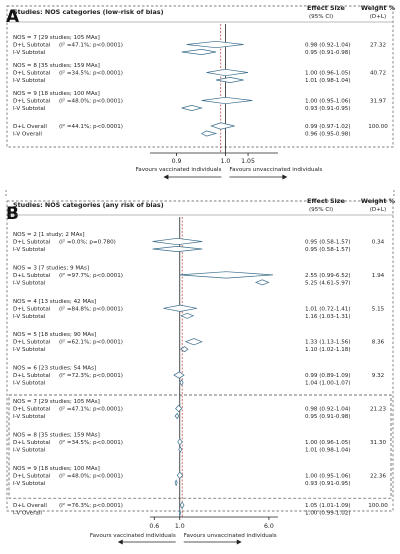 The image size is (400, 554). Describe the element at coordinates (154, 526) in the screenshot. I see `x-tick-label: 0.6` at that location.